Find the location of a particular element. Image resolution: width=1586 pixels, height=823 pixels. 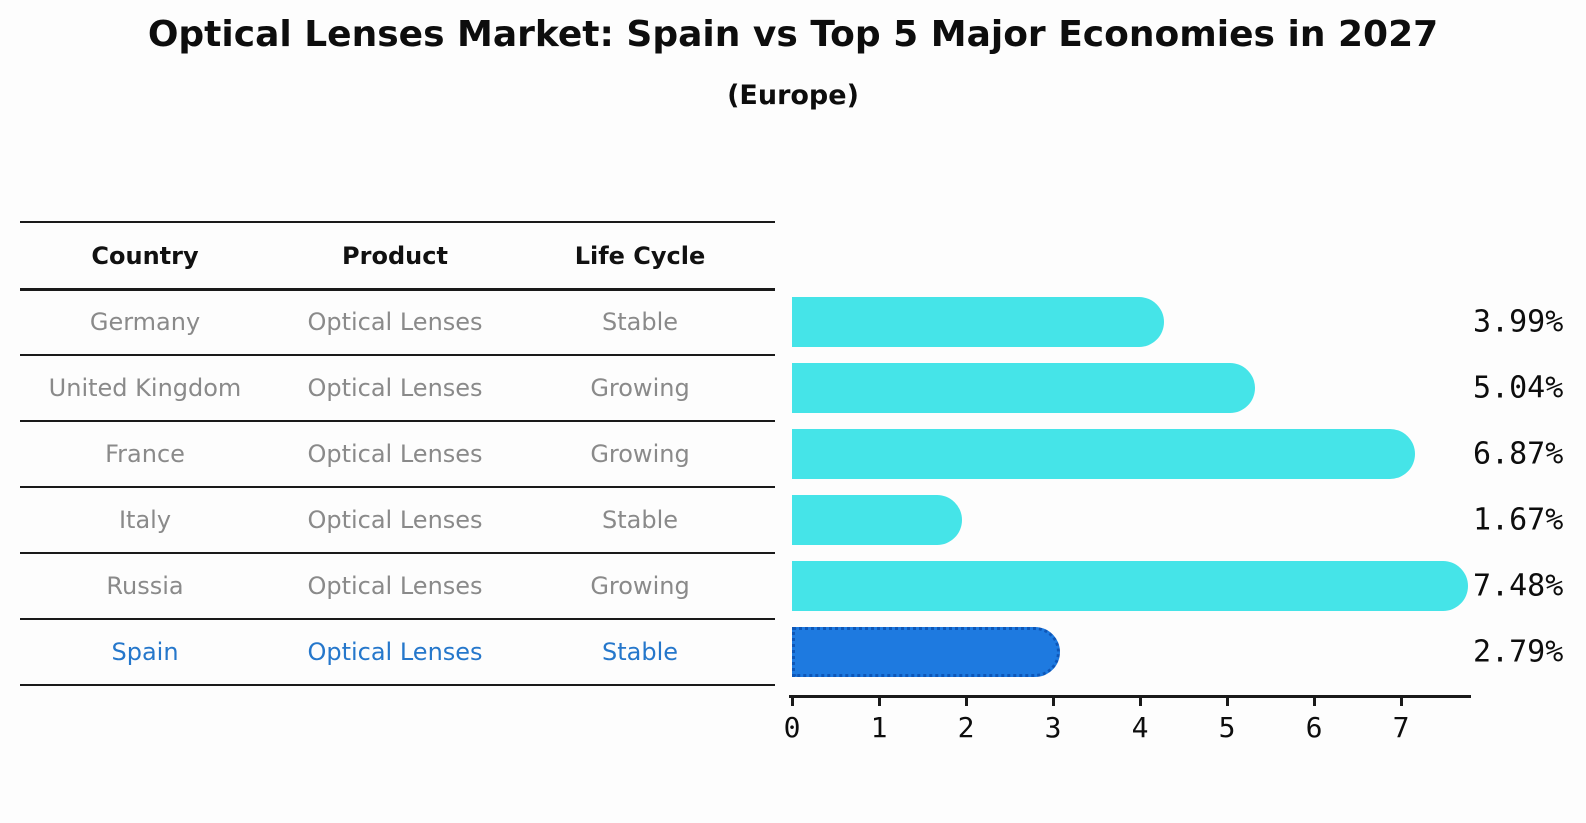

bar-russia is located at coordinates (1130, 586).